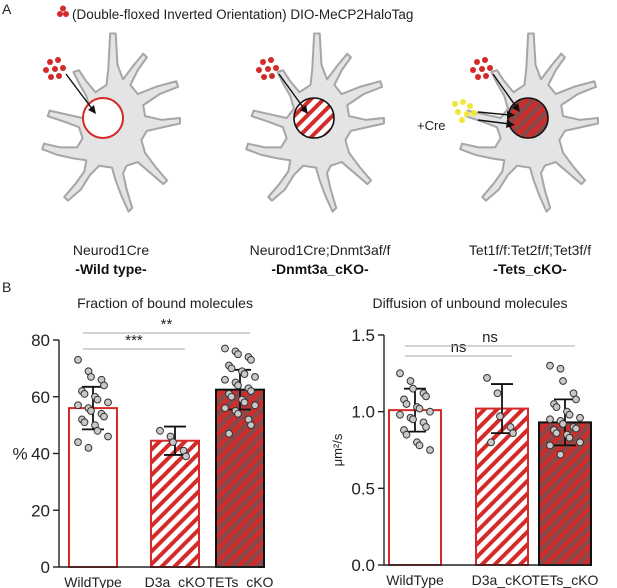 Image resolution: width=617 pixels, height=588 pixels. Describe the element at coordinates (19, 454) in the screenshot. I see `y-axis-label: %` at that location.